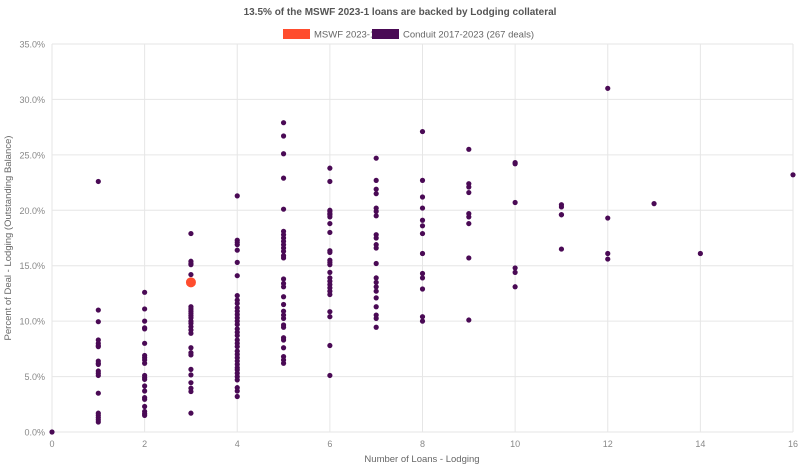  Describe the element at coordinates (515, 444) in the screenshot. I see `x-tick-label: 10` at that location.